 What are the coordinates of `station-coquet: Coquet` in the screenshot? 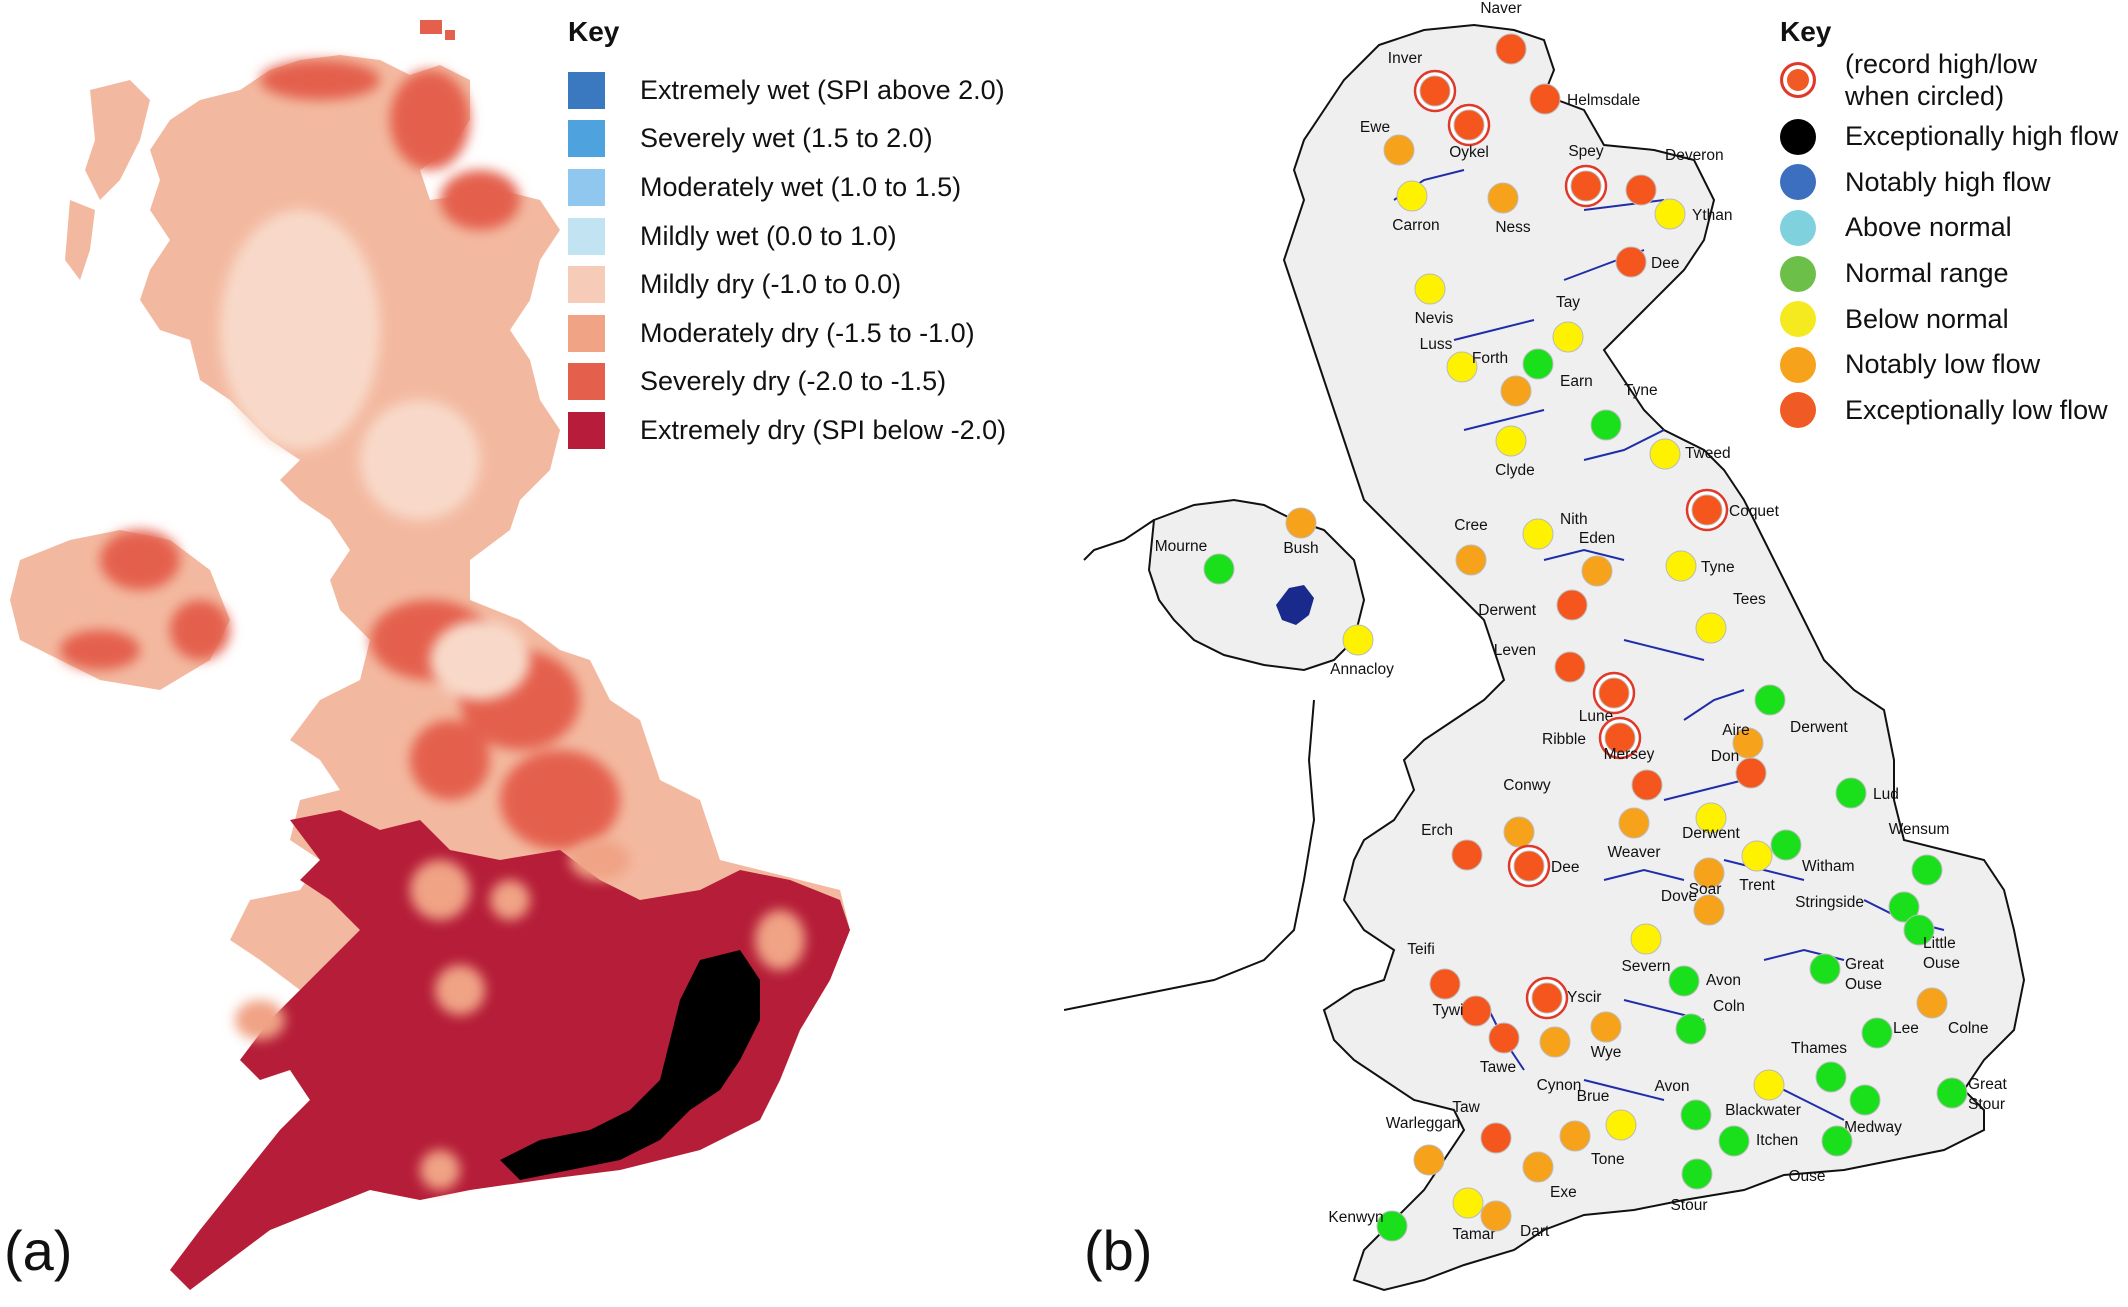 It's located at (1732, 510).